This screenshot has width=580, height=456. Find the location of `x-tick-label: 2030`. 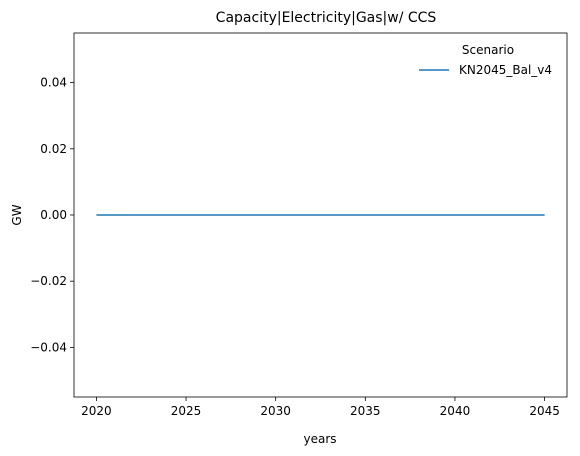

x-tick-label: 2030 is located at coordinates (275, 411).